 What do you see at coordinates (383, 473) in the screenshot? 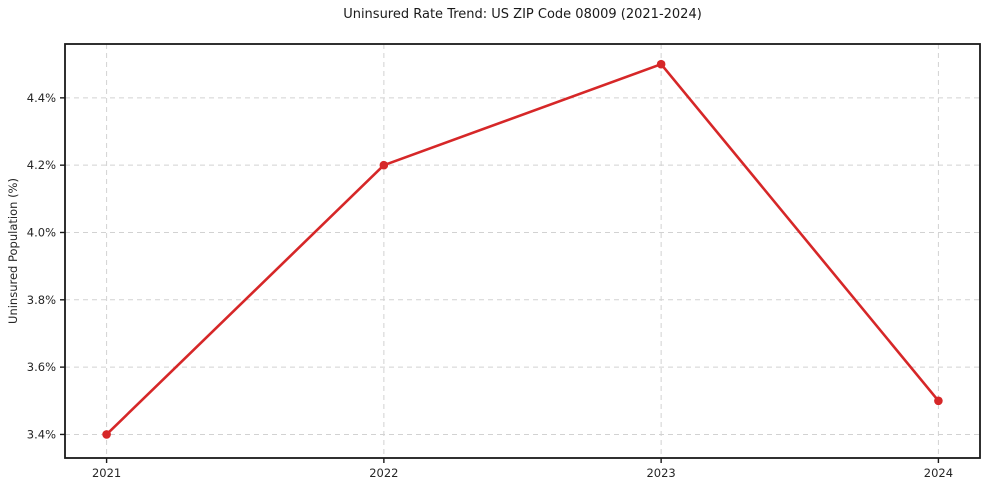
I see `x-tick-label: 2022` at bounding box center [383, 473].